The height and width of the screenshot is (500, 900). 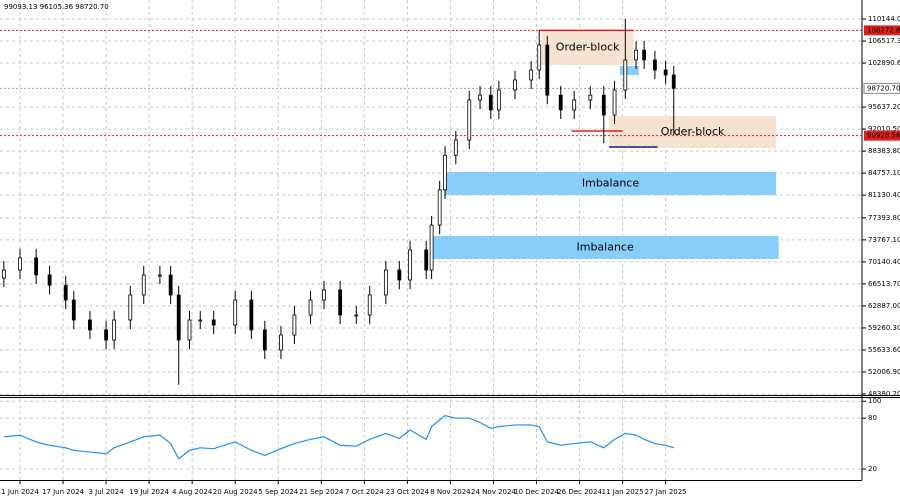 What do you see at coordinates (884, 218) in the screenshot?
I see `y-tick-label: 77393.80` at bounding box center [884, 218].